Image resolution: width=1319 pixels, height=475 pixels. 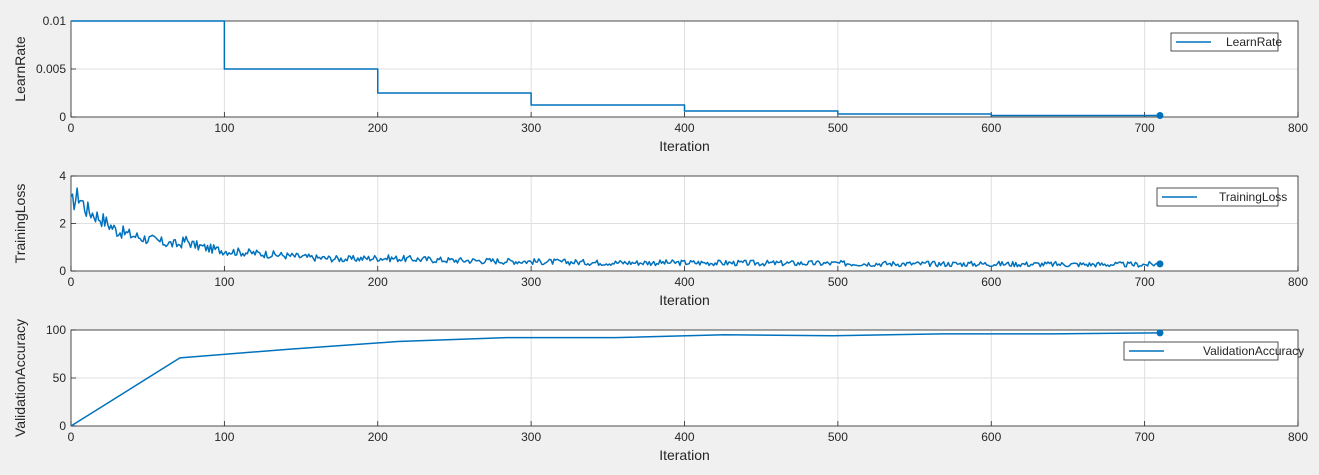 What do you see at coordinates (62, 176) in the screenshot?
I see `y-tick-label: 4` at bounding box center [62, 176].